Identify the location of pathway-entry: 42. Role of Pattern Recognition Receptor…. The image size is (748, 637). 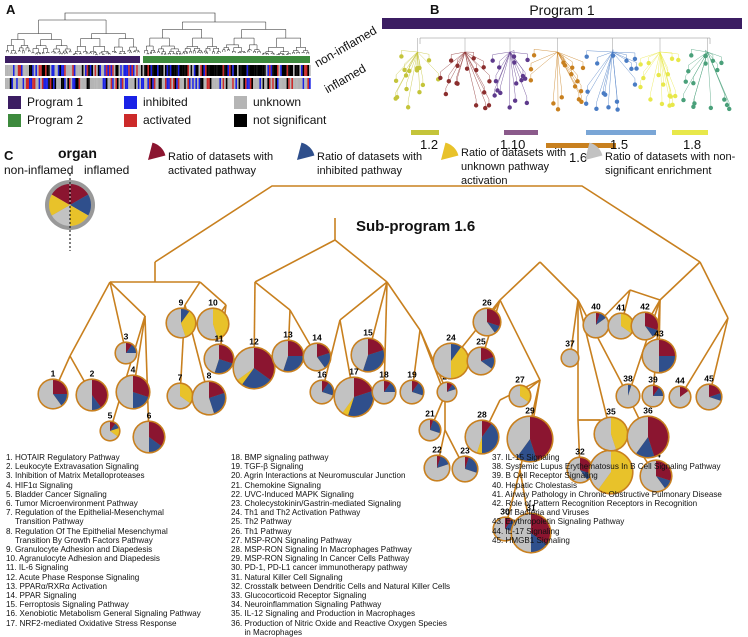
(620, 508).